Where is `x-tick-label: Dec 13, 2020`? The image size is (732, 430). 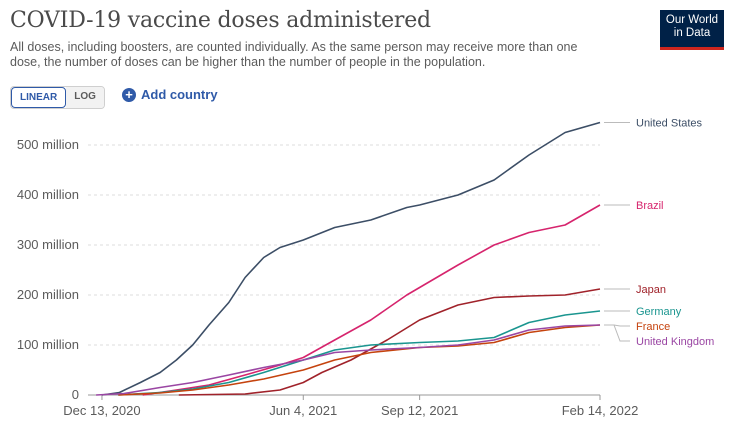 x-tick-label: Dec 13, 2020 is located at coordinates (101, 410).